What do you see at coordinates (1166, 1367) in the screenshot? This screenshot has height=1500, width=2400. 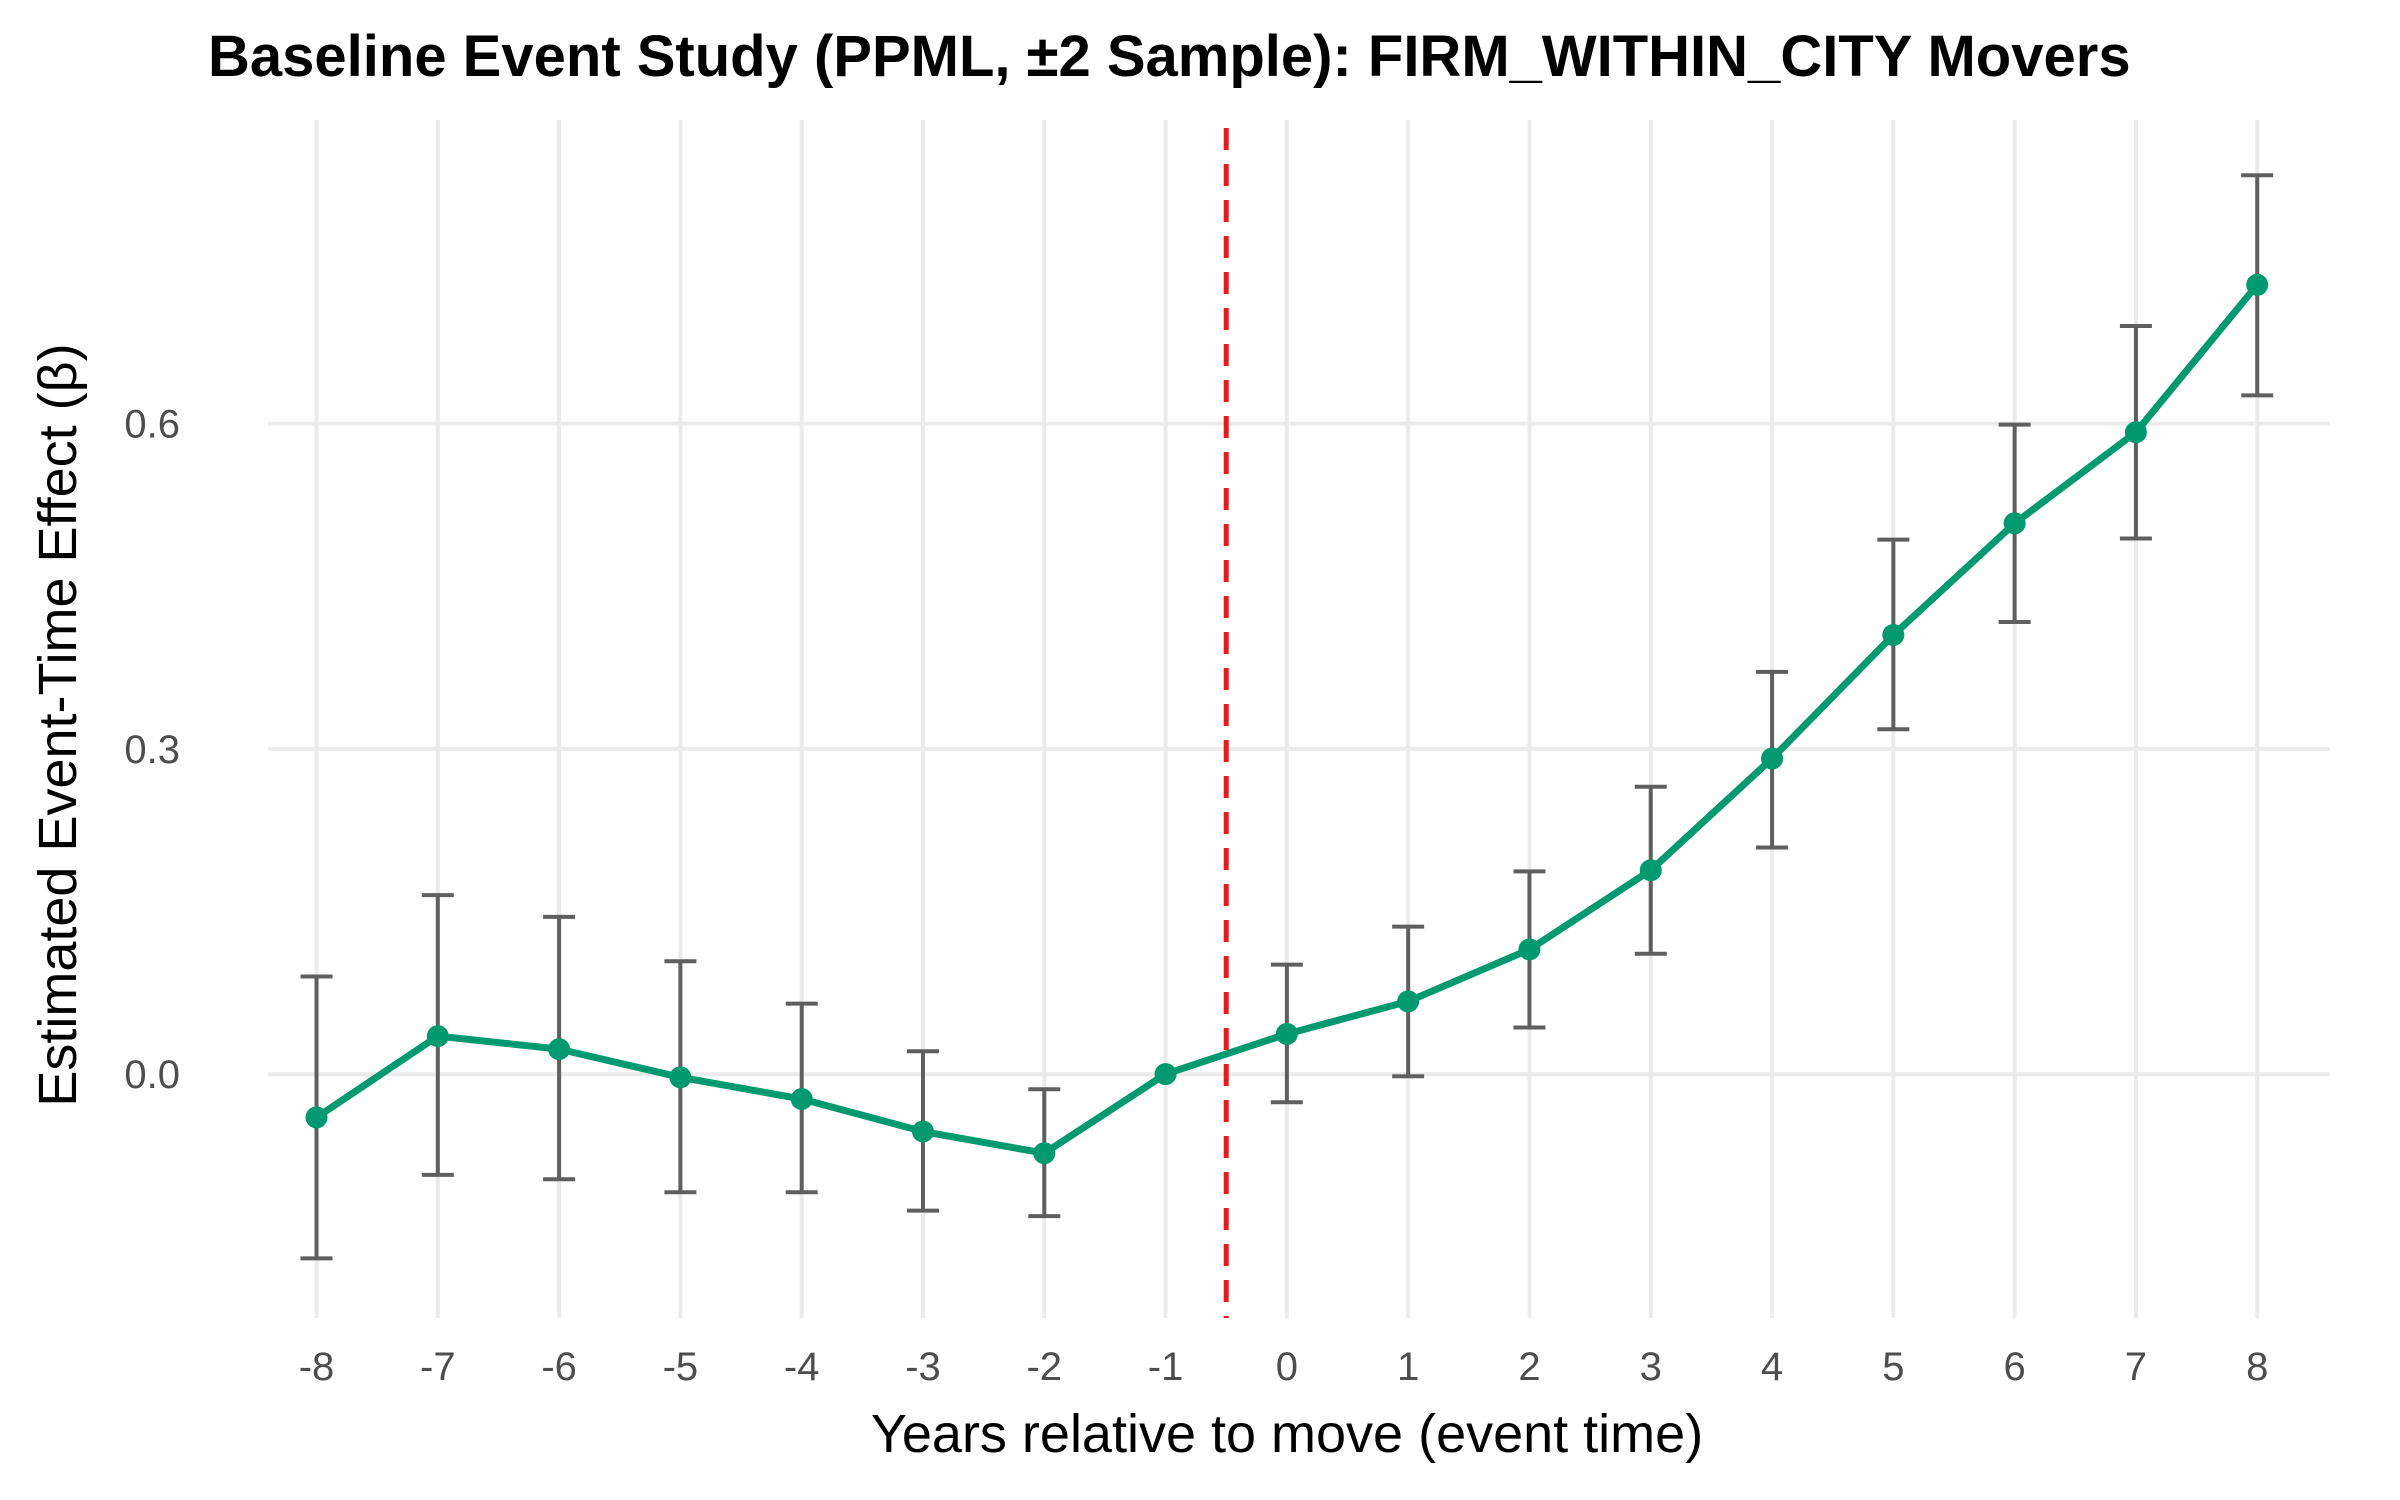 I see `x-tick-label: -1` at bounding box center [1166, 1367].